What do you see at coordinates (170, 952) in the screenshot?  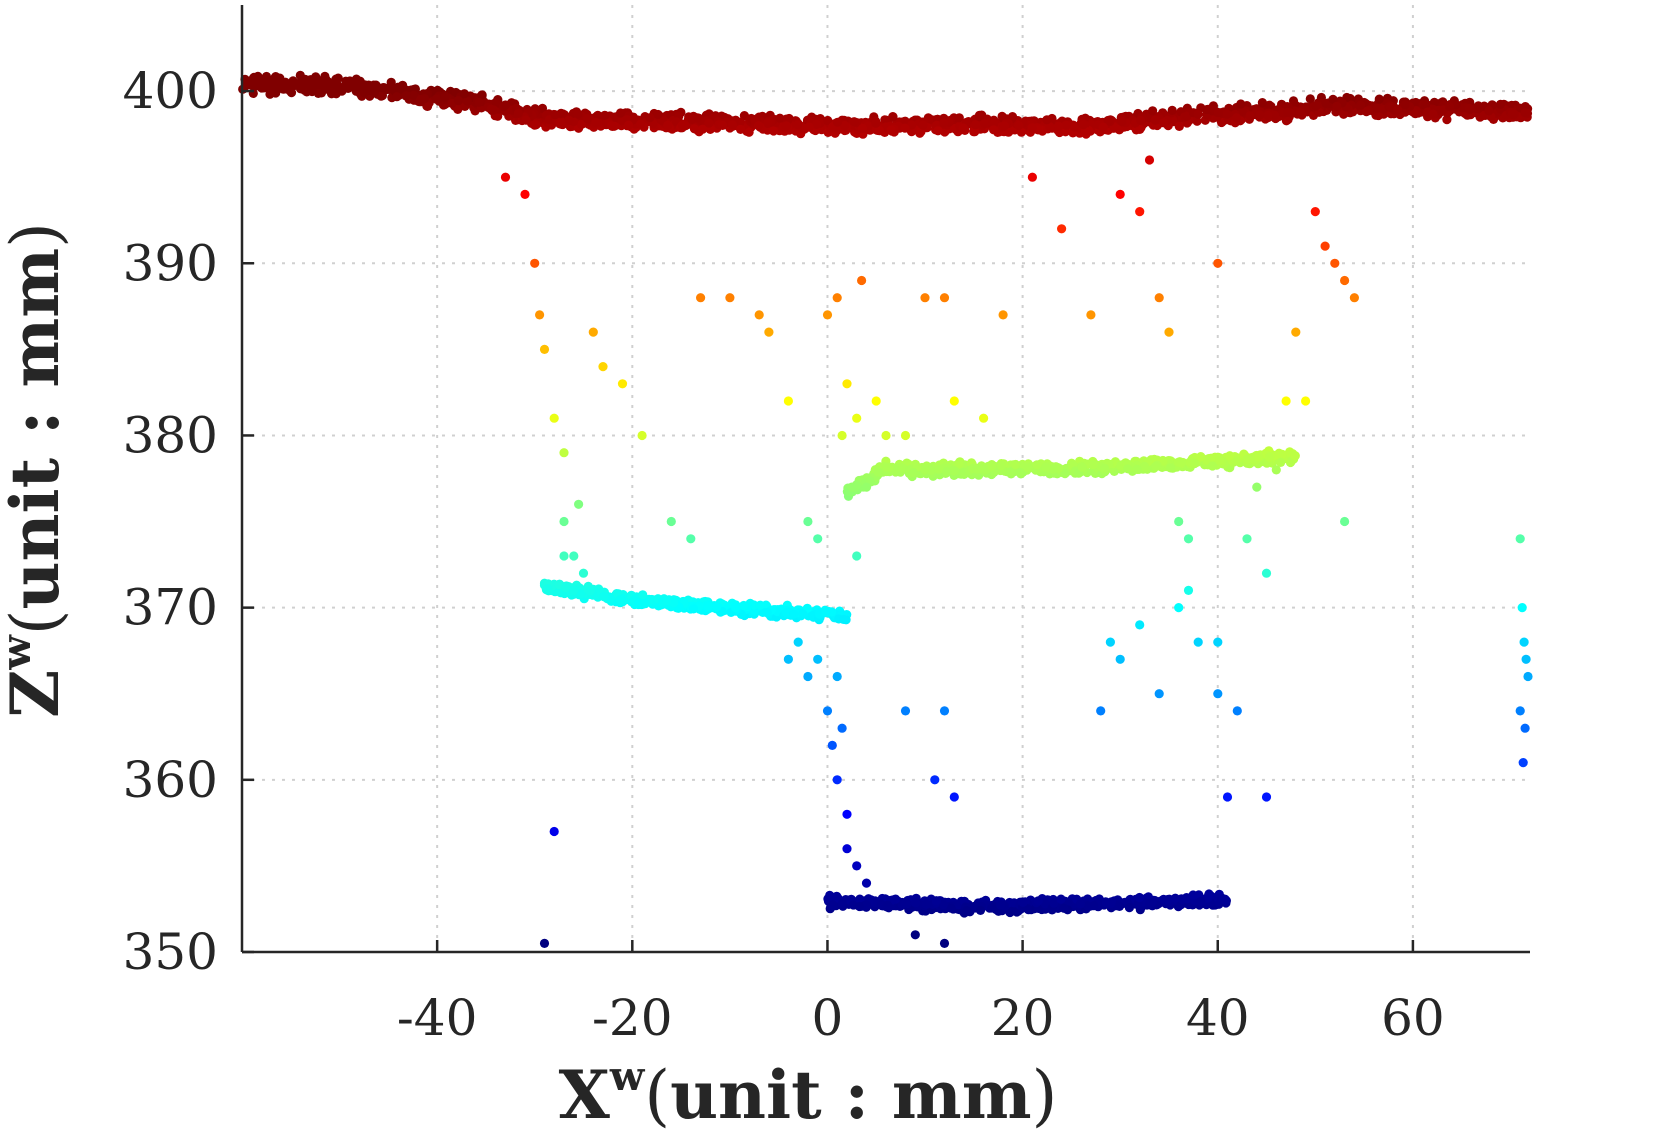 I see `y-tick-label: 350` at bounding box center [170, 952].